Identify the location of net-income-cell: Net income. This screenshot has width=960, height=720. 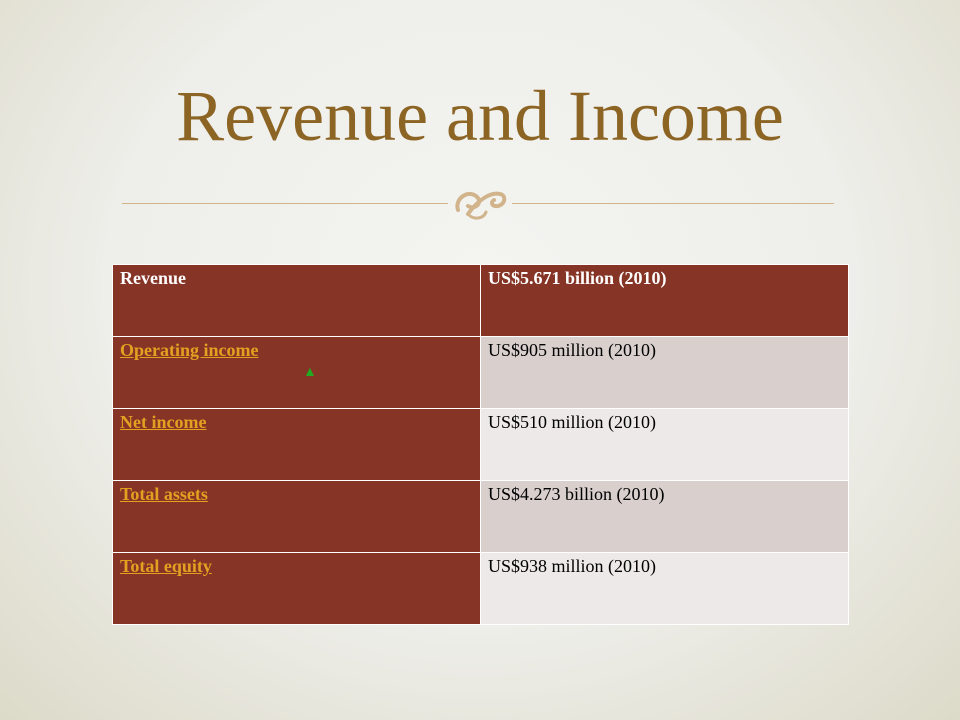
(296, 444).